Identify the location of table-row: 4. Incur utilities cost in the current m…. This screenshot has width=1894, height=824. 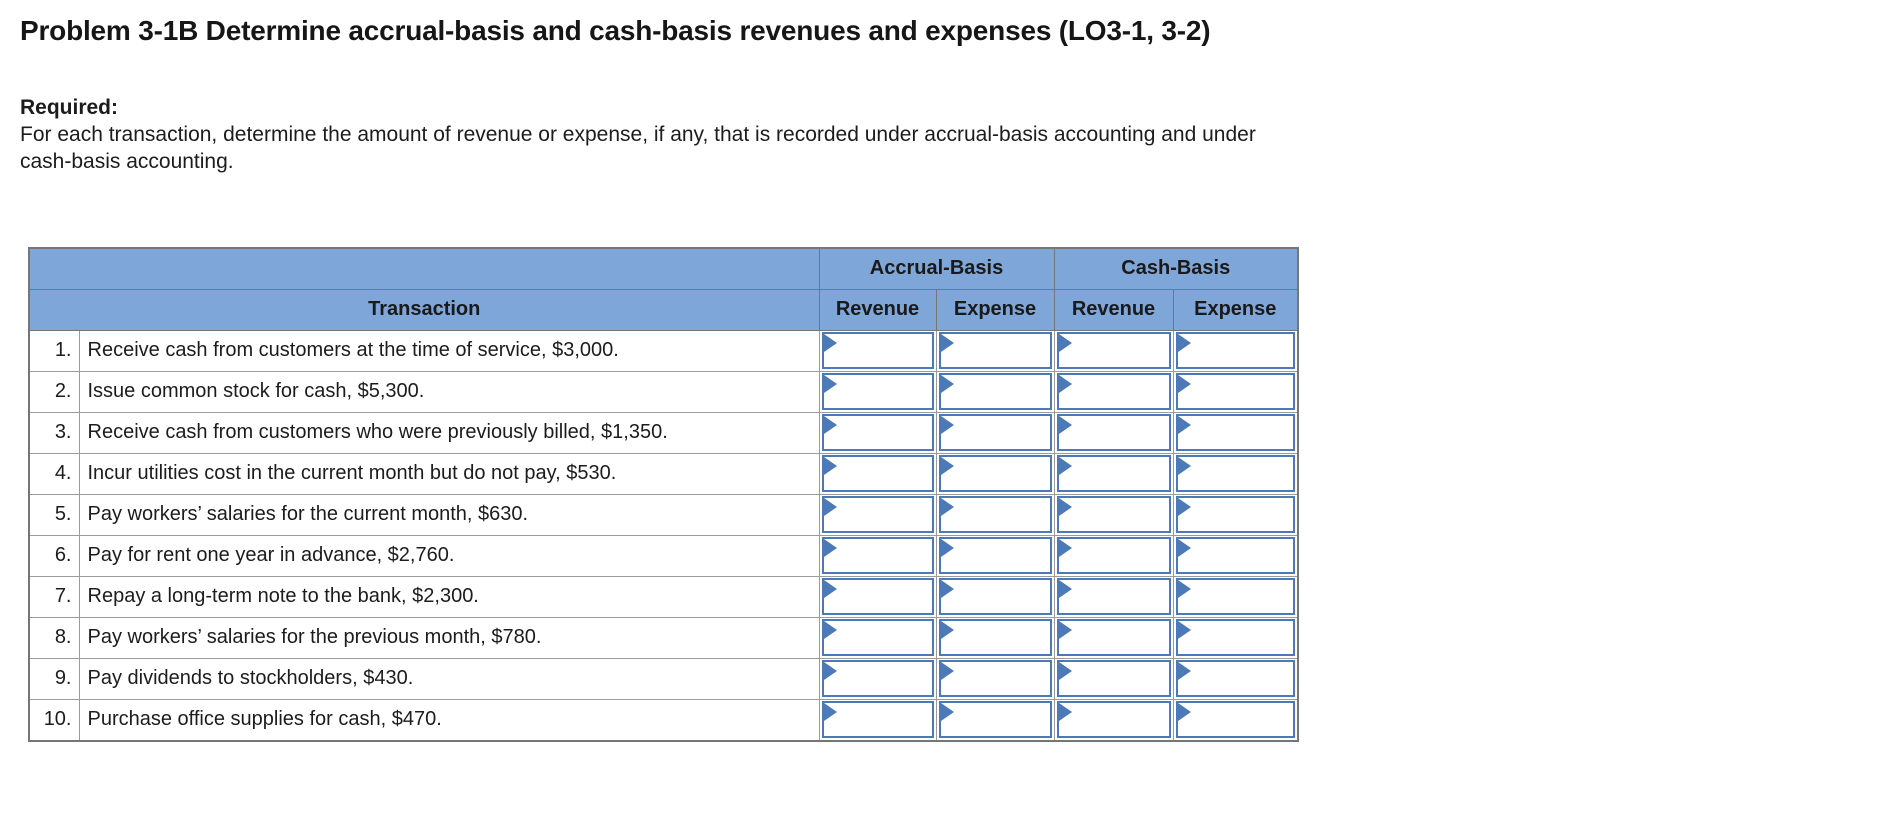
(663, 473).